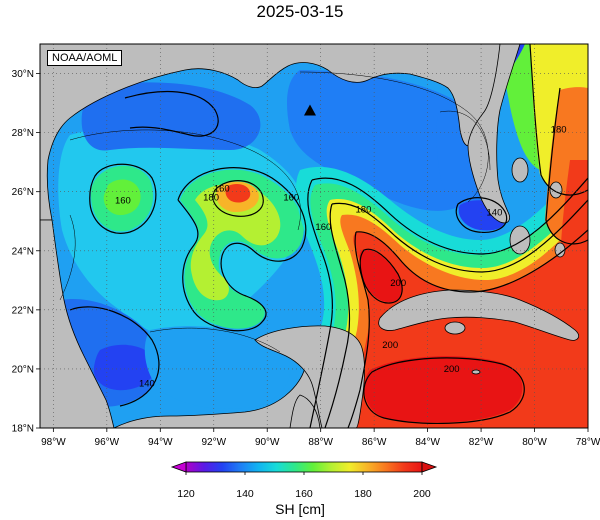  What do you see at coordinates (304, 467) in the screenshot?
I see `colorbar-gradient` at bounding box center [304, 467].